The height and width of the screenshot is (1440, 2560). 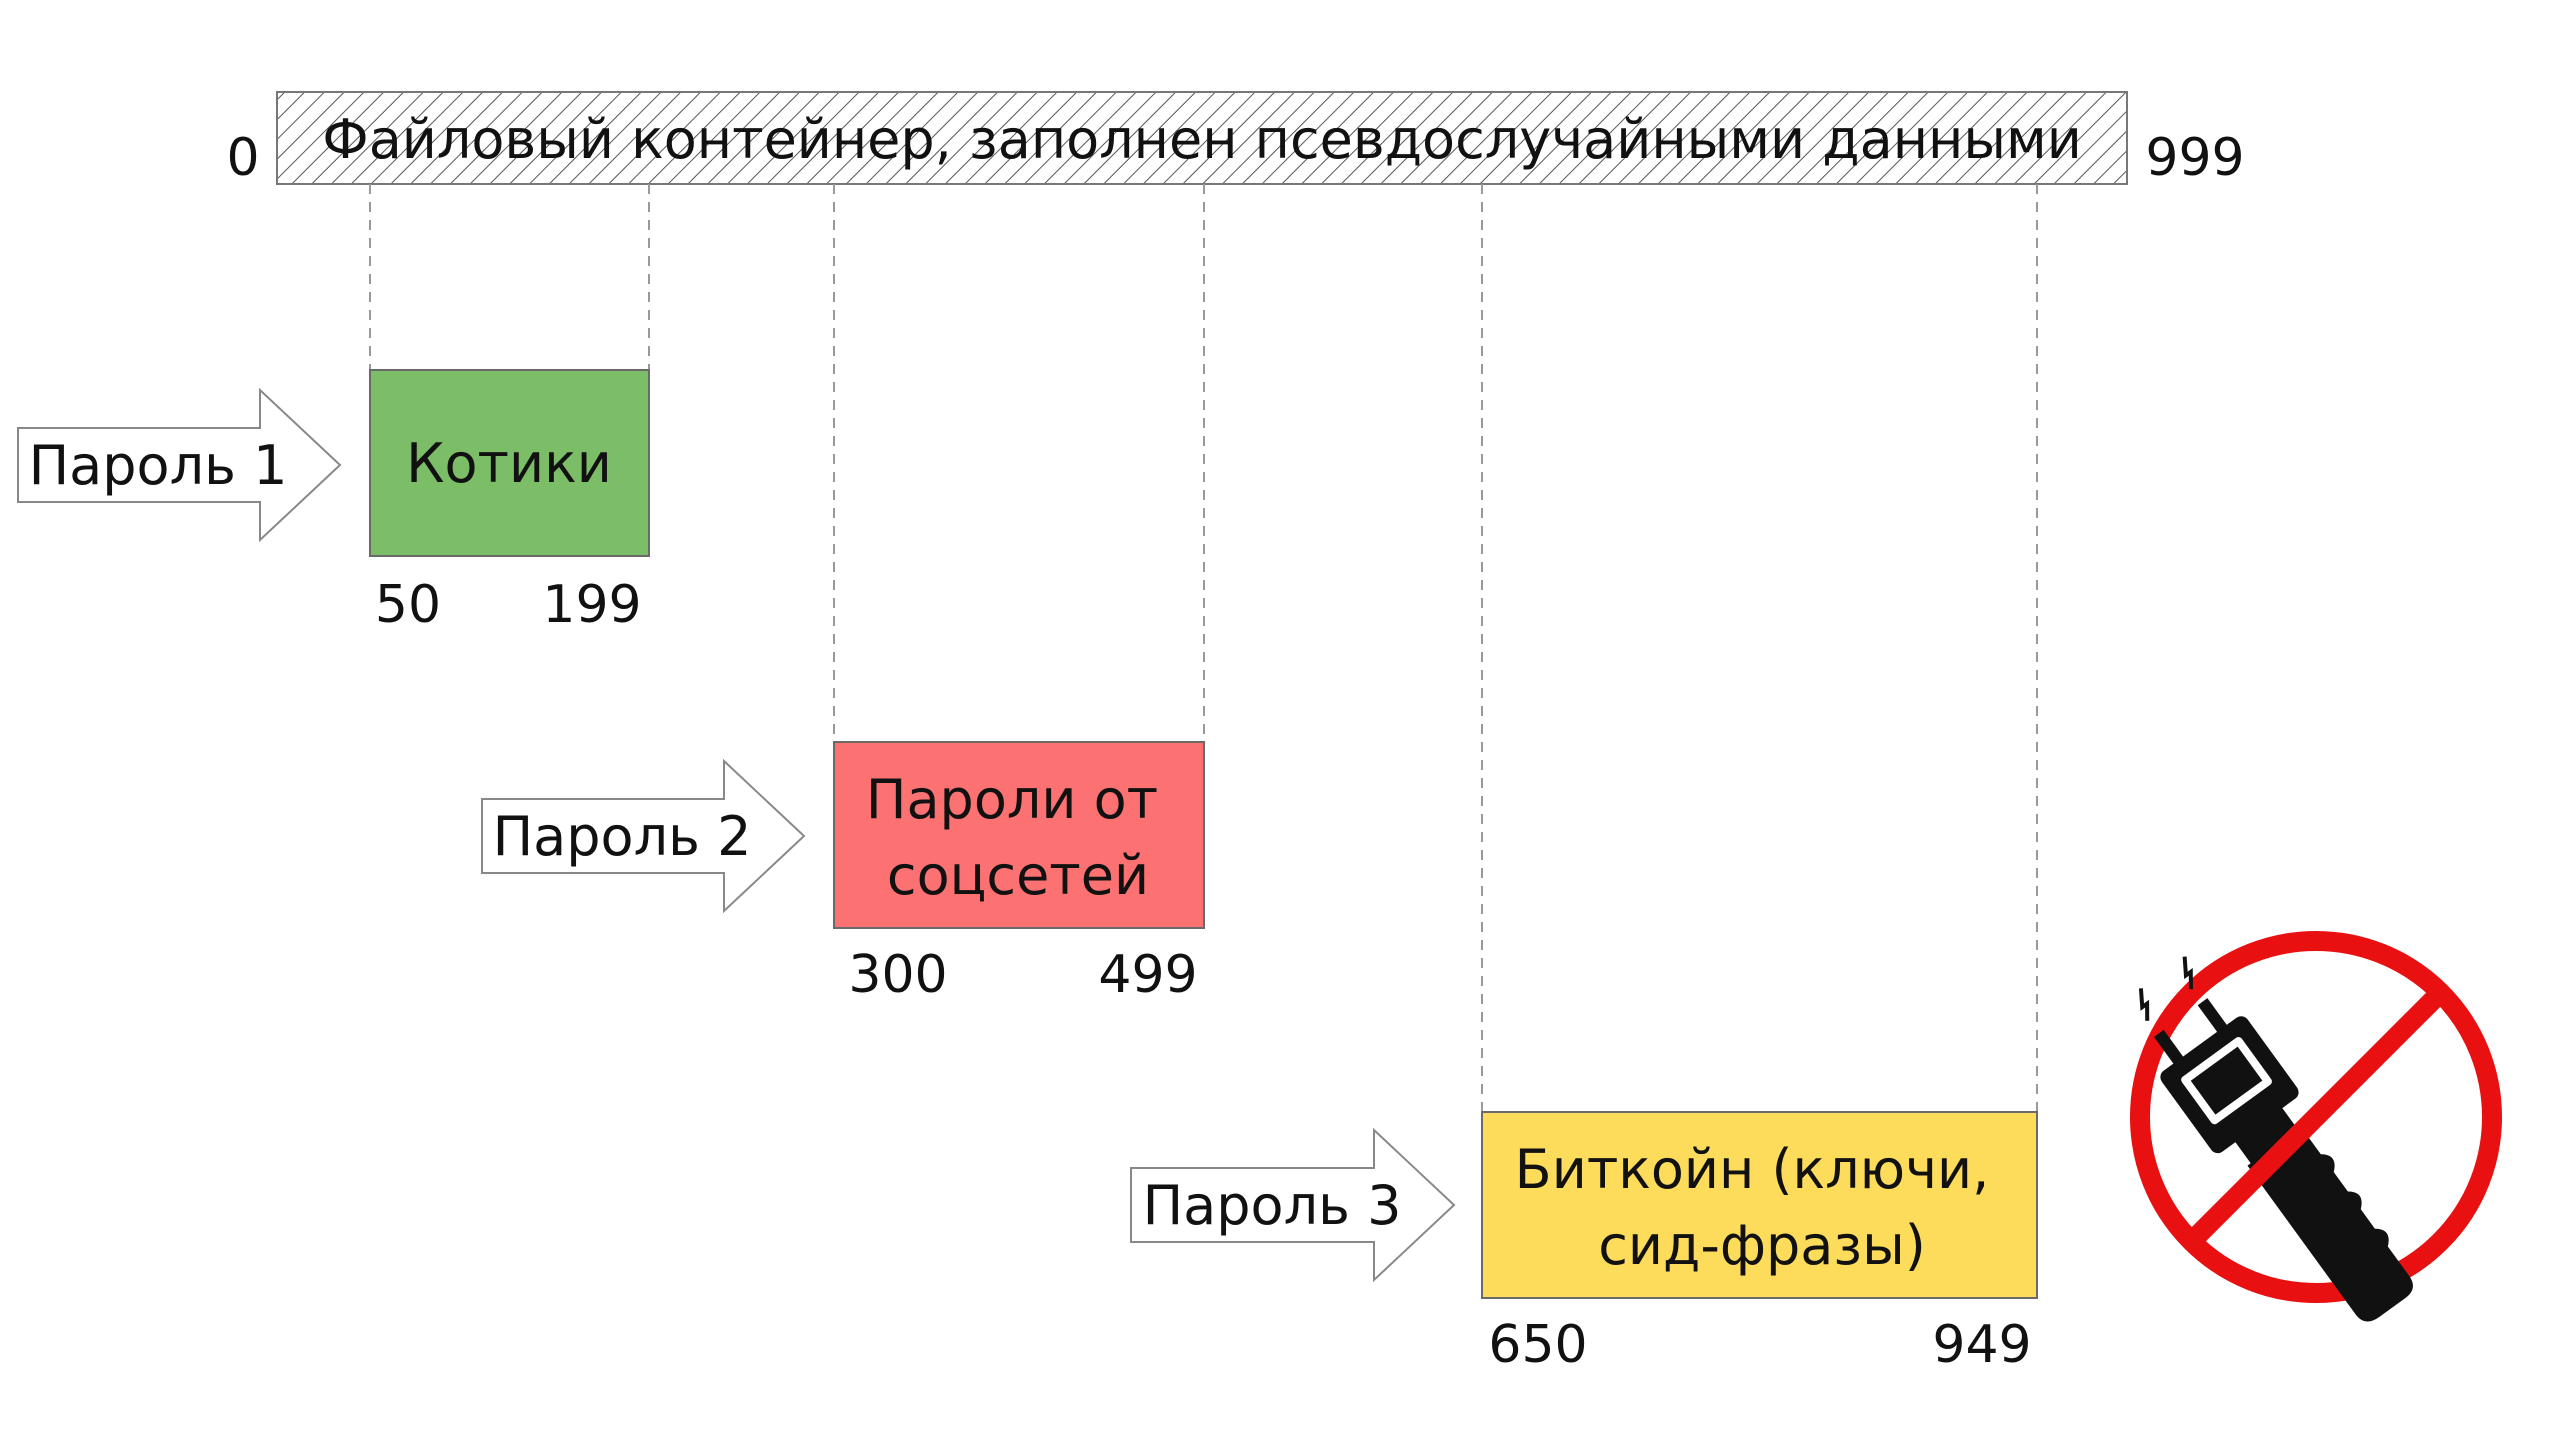 I want to click on segment-2-end-offset: 499, so click(x=1147, y=975).